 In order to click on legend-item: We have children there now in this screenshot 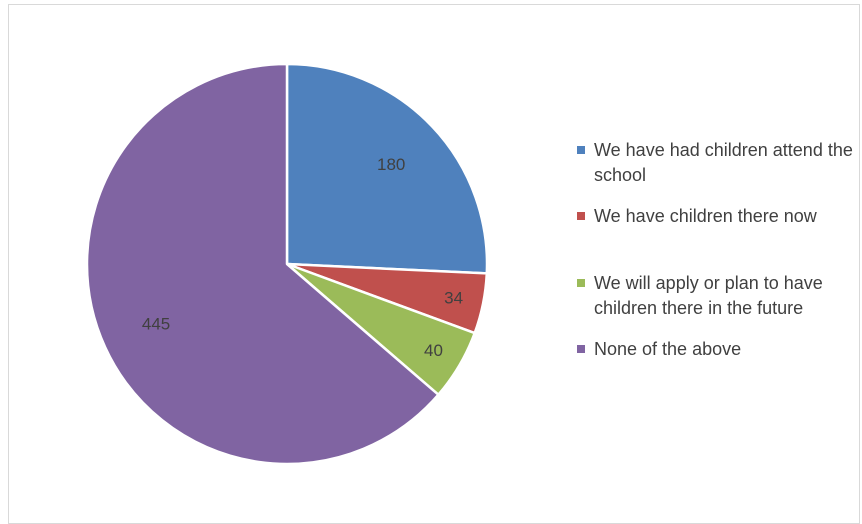, I will do `click(717, 216)`.